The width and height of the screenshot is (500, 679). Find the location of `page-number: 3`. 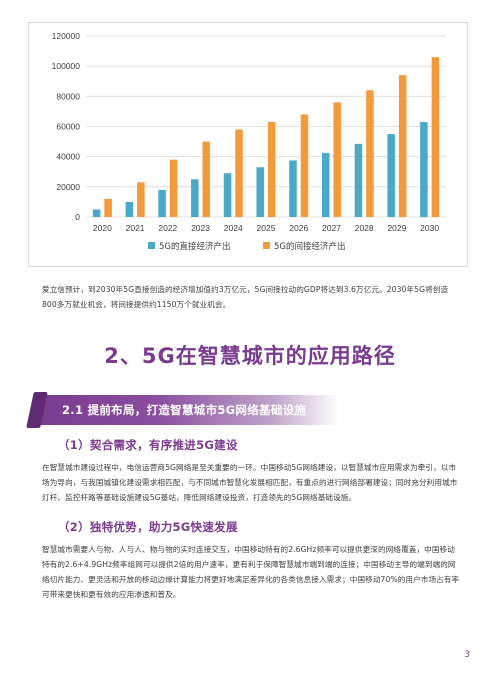

page-number: 3 is located at coordinates (467, 655).